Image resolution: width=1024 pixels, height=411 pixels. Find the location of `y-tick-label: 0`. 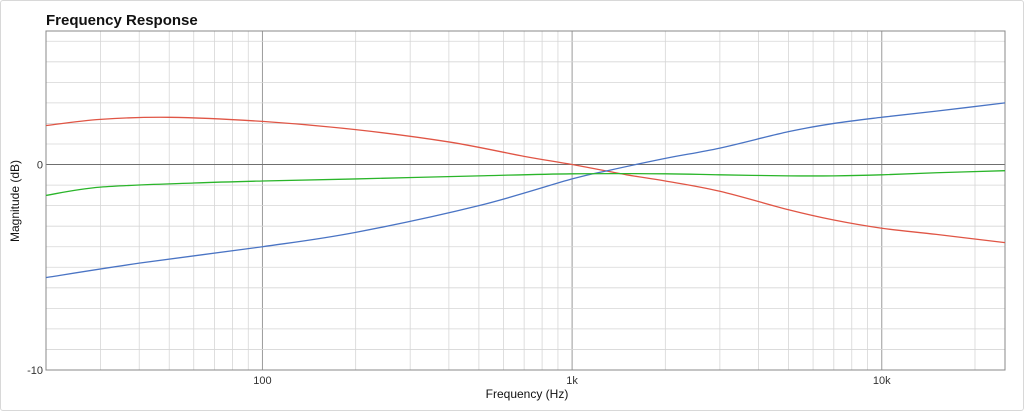

y-tick-label: 0 is located at coordinates (40, 166).